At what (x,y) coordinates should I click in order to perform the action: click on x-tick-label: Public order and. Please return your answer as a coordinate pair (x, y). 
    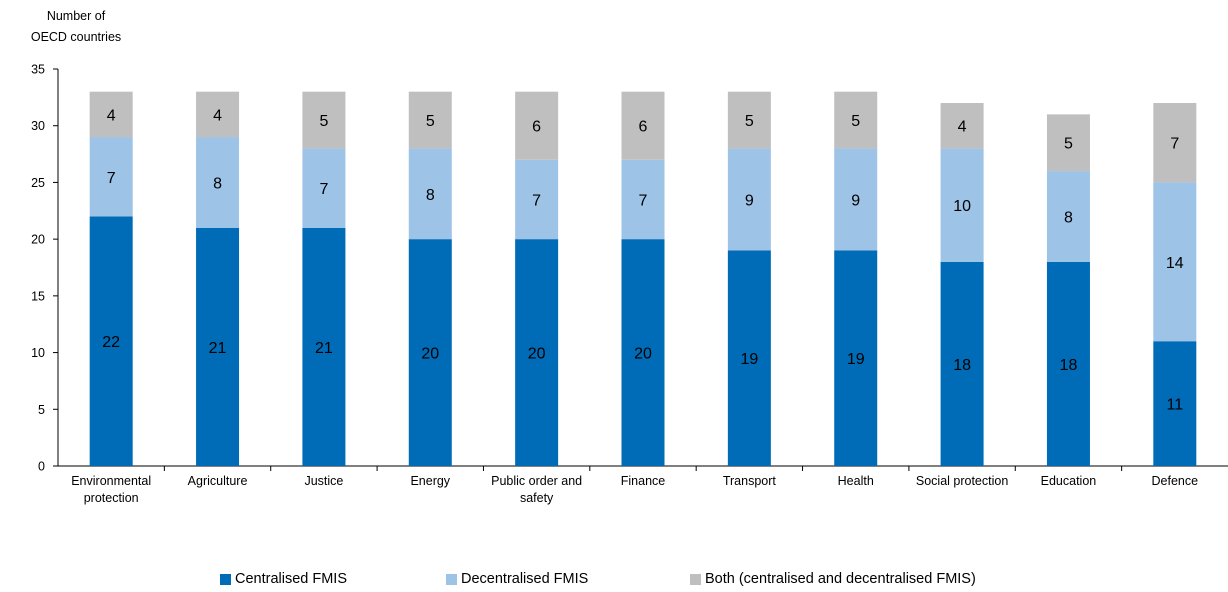
    Looking at the image, I should click on (536, 481).